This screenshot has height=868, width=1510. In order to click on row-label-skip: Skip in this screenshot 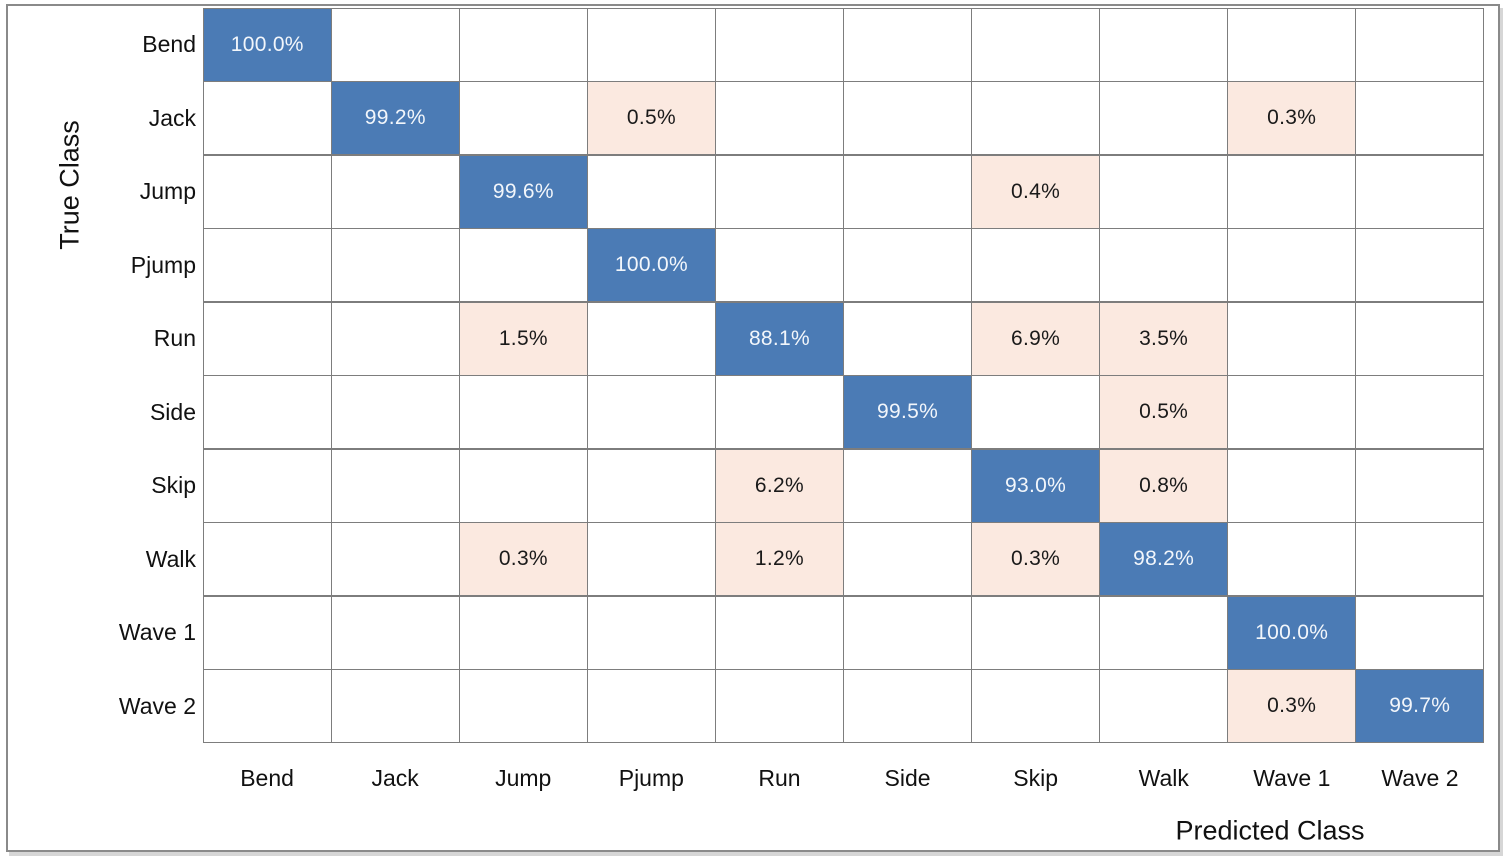, I will do `click(173, 485)`.